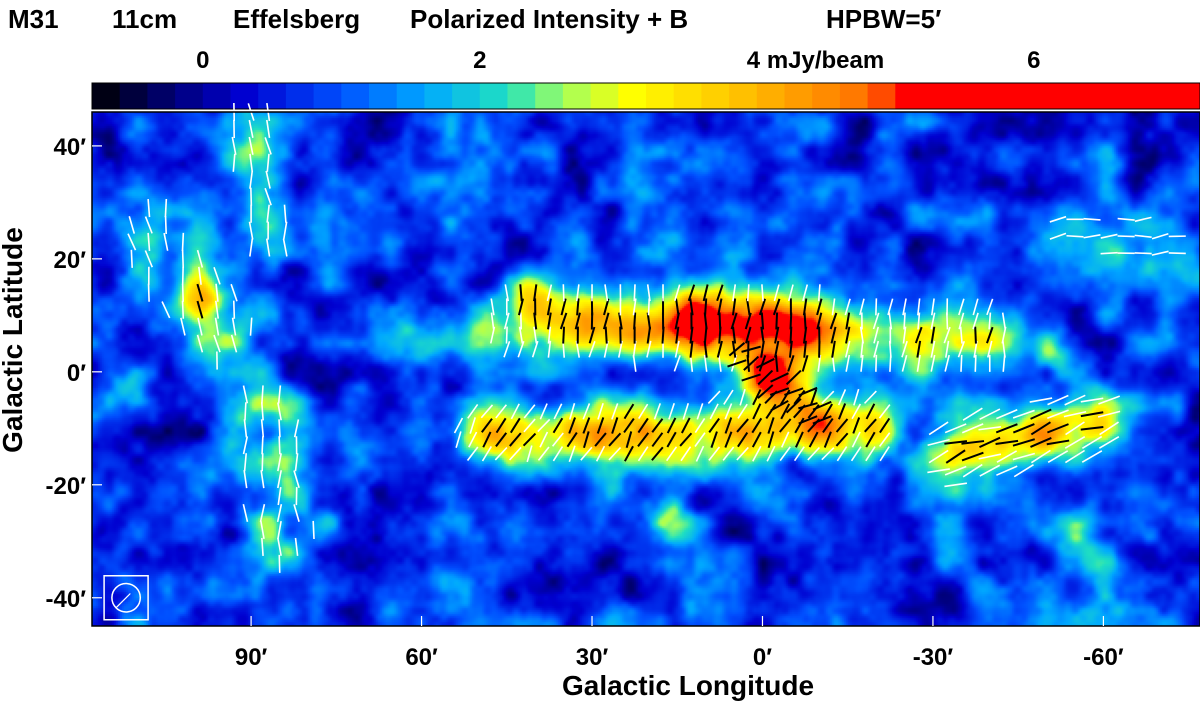 Image resolution: width=1200 pixels, height=703 pixels. What do you see at coordinates (66, 599) in the screenshot?
I see `y-tick-label: -40′` at bounding box center [66, 599].